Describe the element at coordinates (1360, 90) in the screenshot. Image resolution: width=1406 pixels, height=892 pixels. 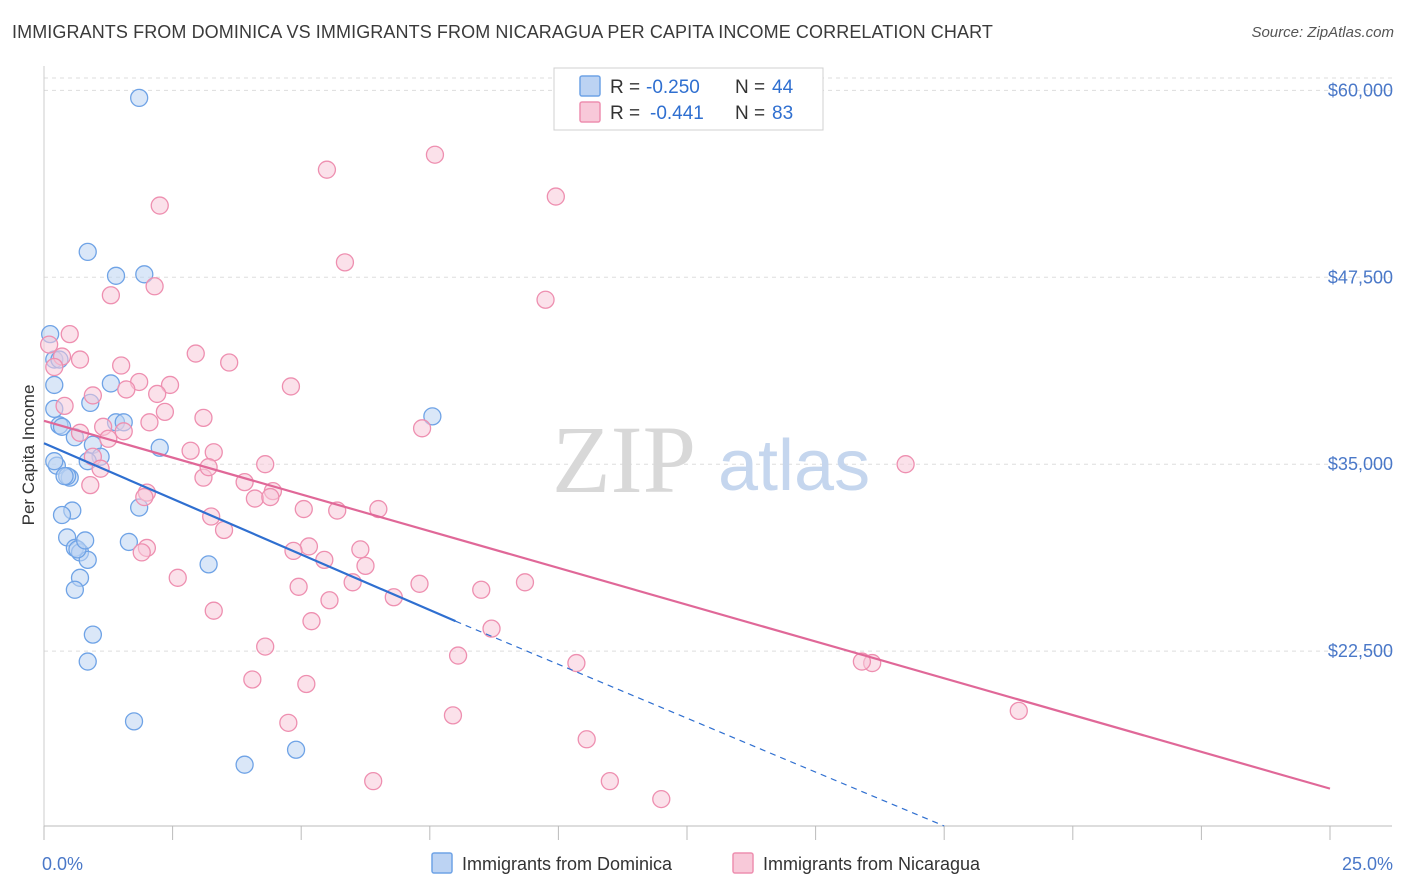
I see `y-tick-label: $60,000` at that location.